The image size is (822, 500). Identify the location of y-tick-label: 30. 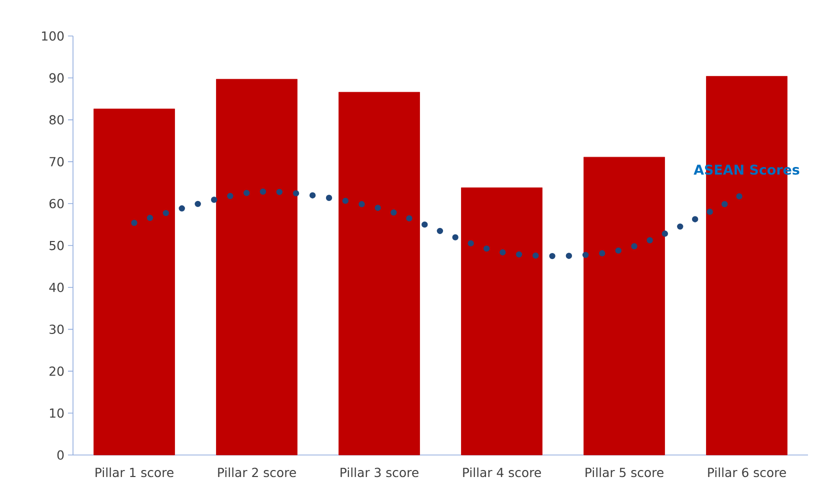
(57, 329).